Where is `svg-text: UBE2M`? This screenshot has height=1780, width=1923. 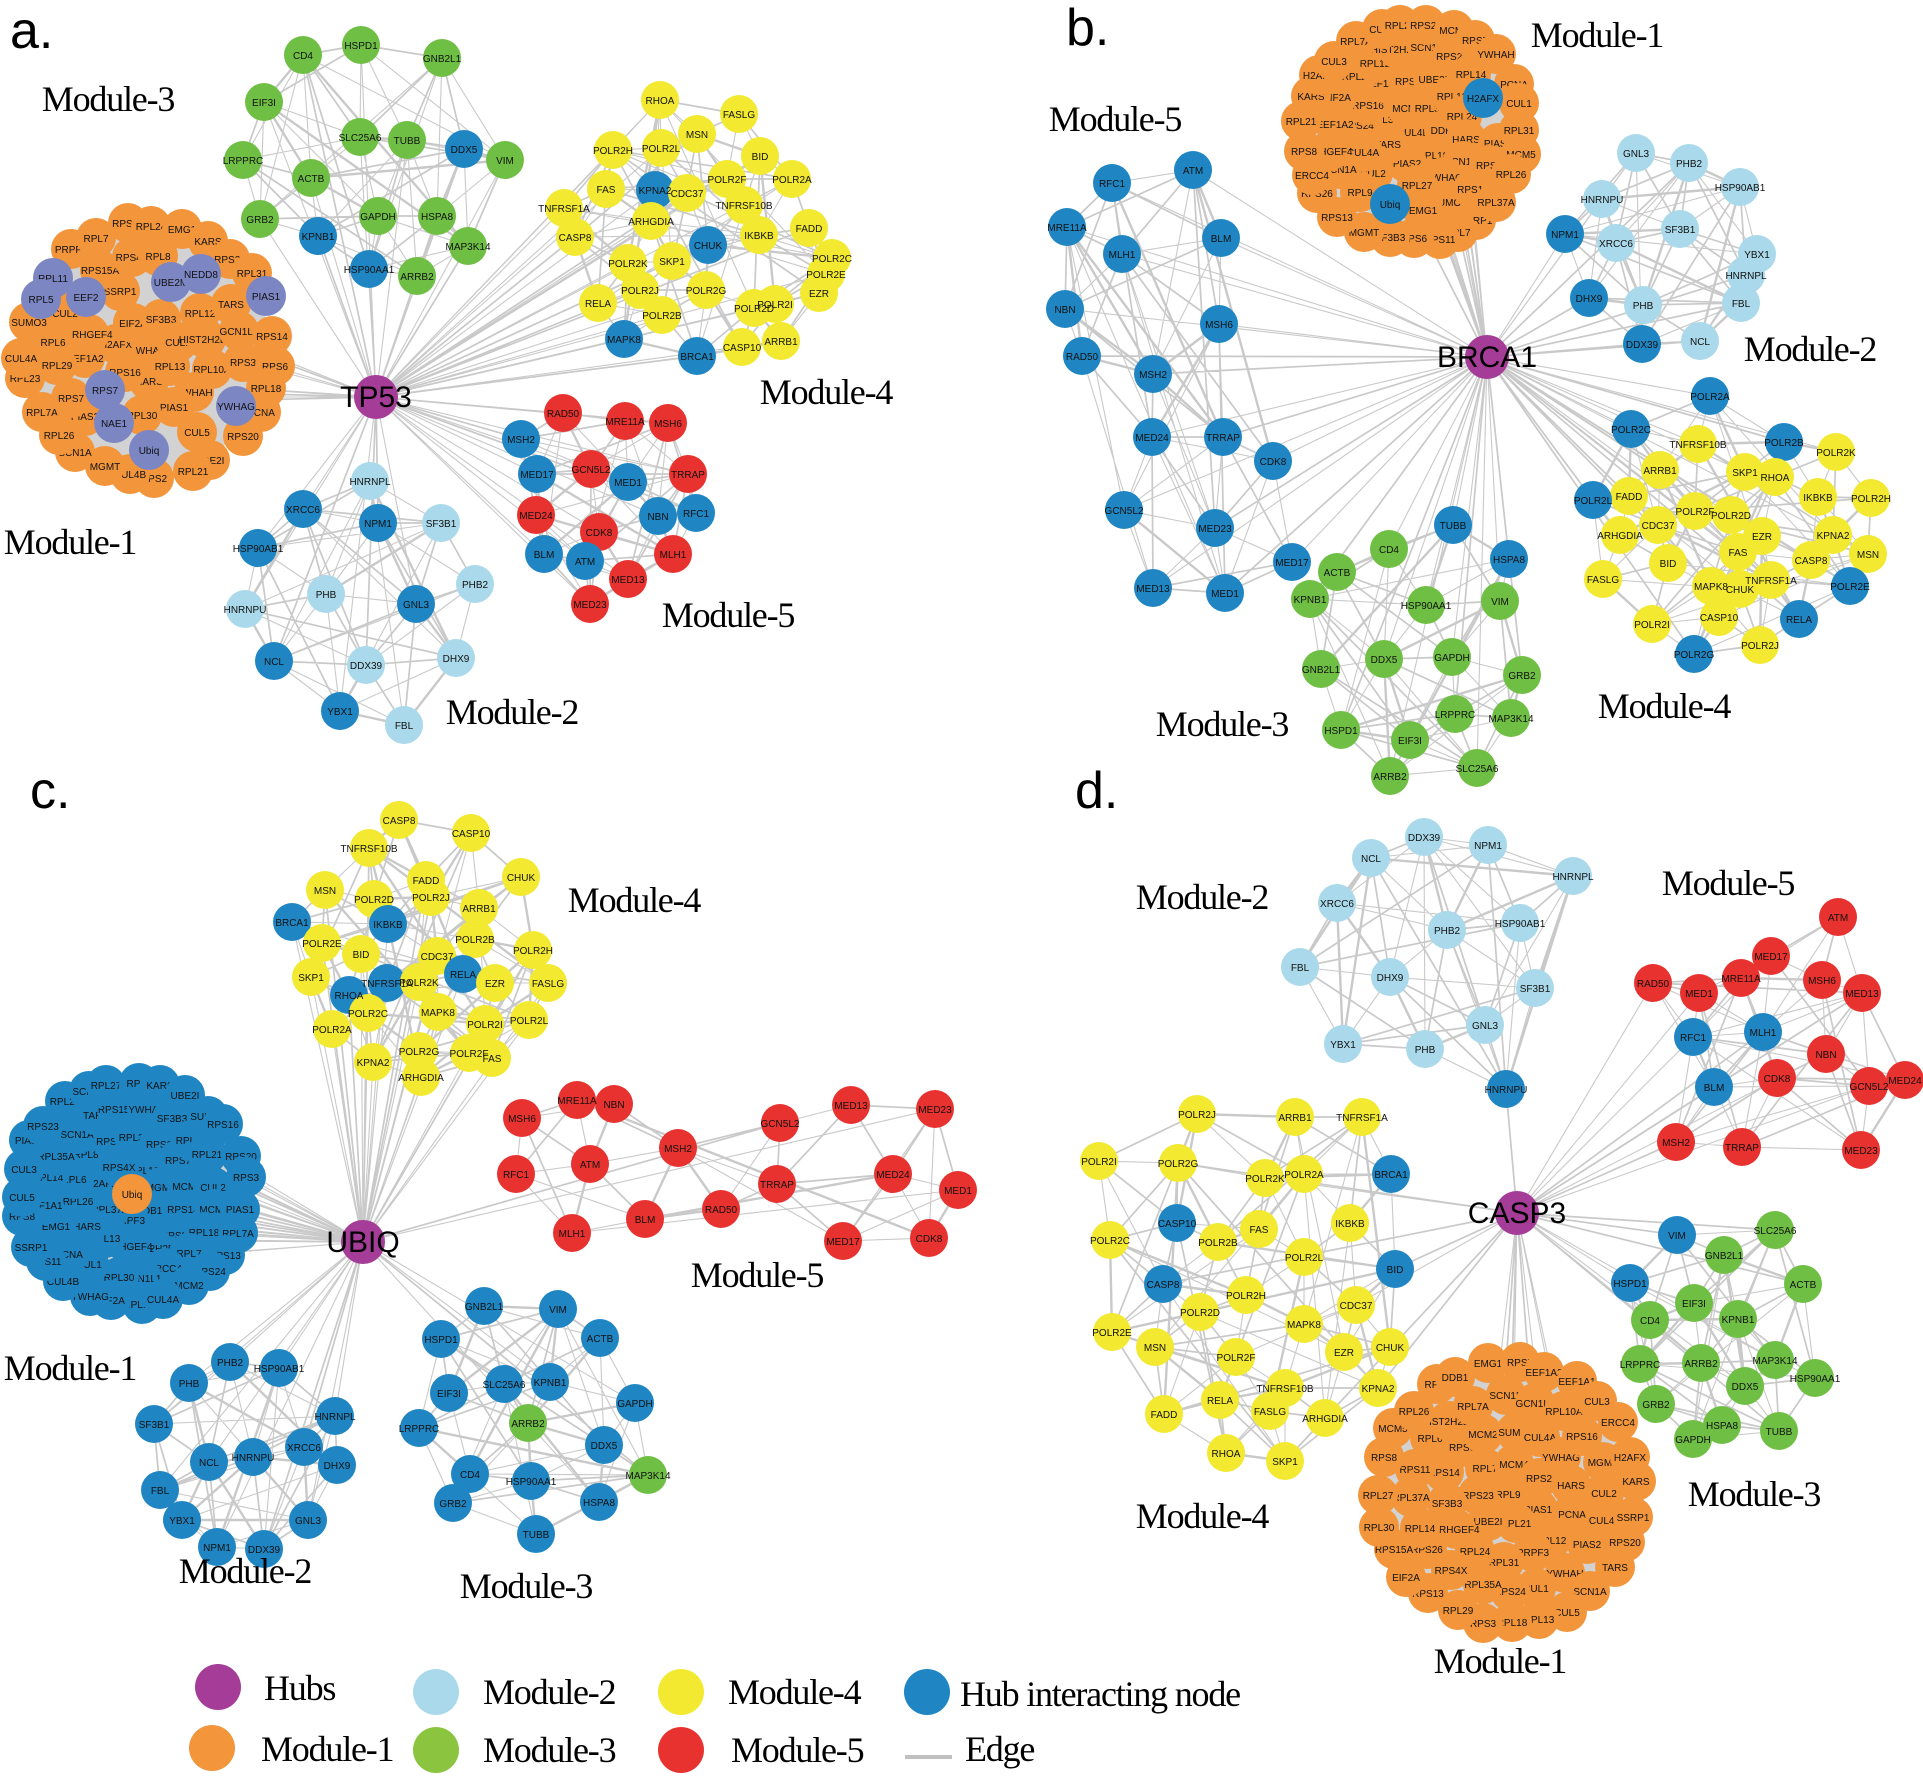 svg-text: UBE2M is located at coordinates (171, 283).